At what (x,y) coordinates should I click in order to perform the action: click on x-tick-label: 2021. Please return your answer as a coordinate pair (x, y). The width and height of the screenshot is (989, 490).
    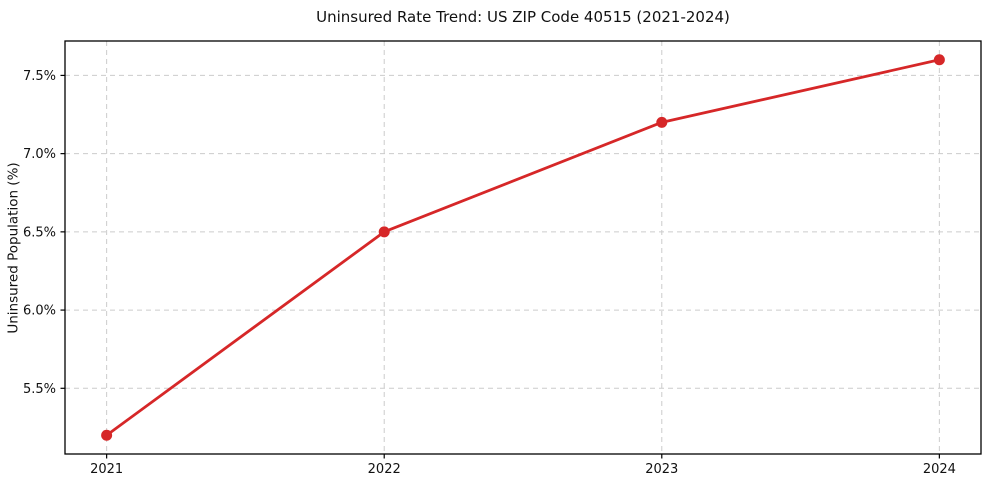
    Looking at the image, I should click on (106, 469).